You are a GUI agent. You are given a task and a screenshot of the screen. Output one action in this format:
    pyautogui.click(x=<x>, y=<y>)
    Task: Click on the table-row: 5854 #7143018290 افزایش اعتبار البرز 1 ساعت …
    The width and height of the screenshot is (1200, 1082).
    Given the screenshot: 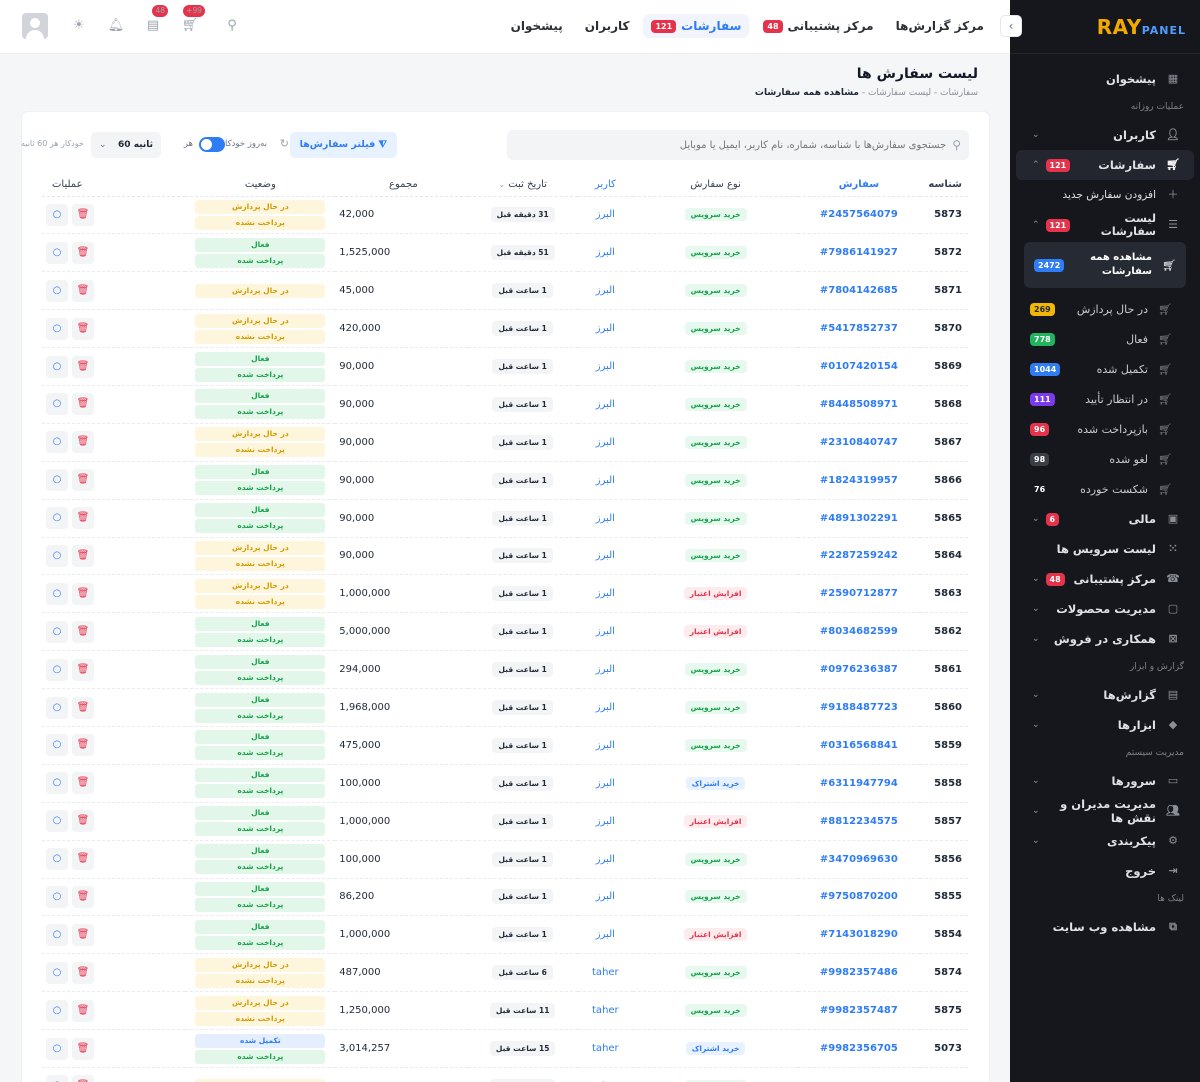 What is the action you would take?
    pyautogui.click(x=505, y=935)
    